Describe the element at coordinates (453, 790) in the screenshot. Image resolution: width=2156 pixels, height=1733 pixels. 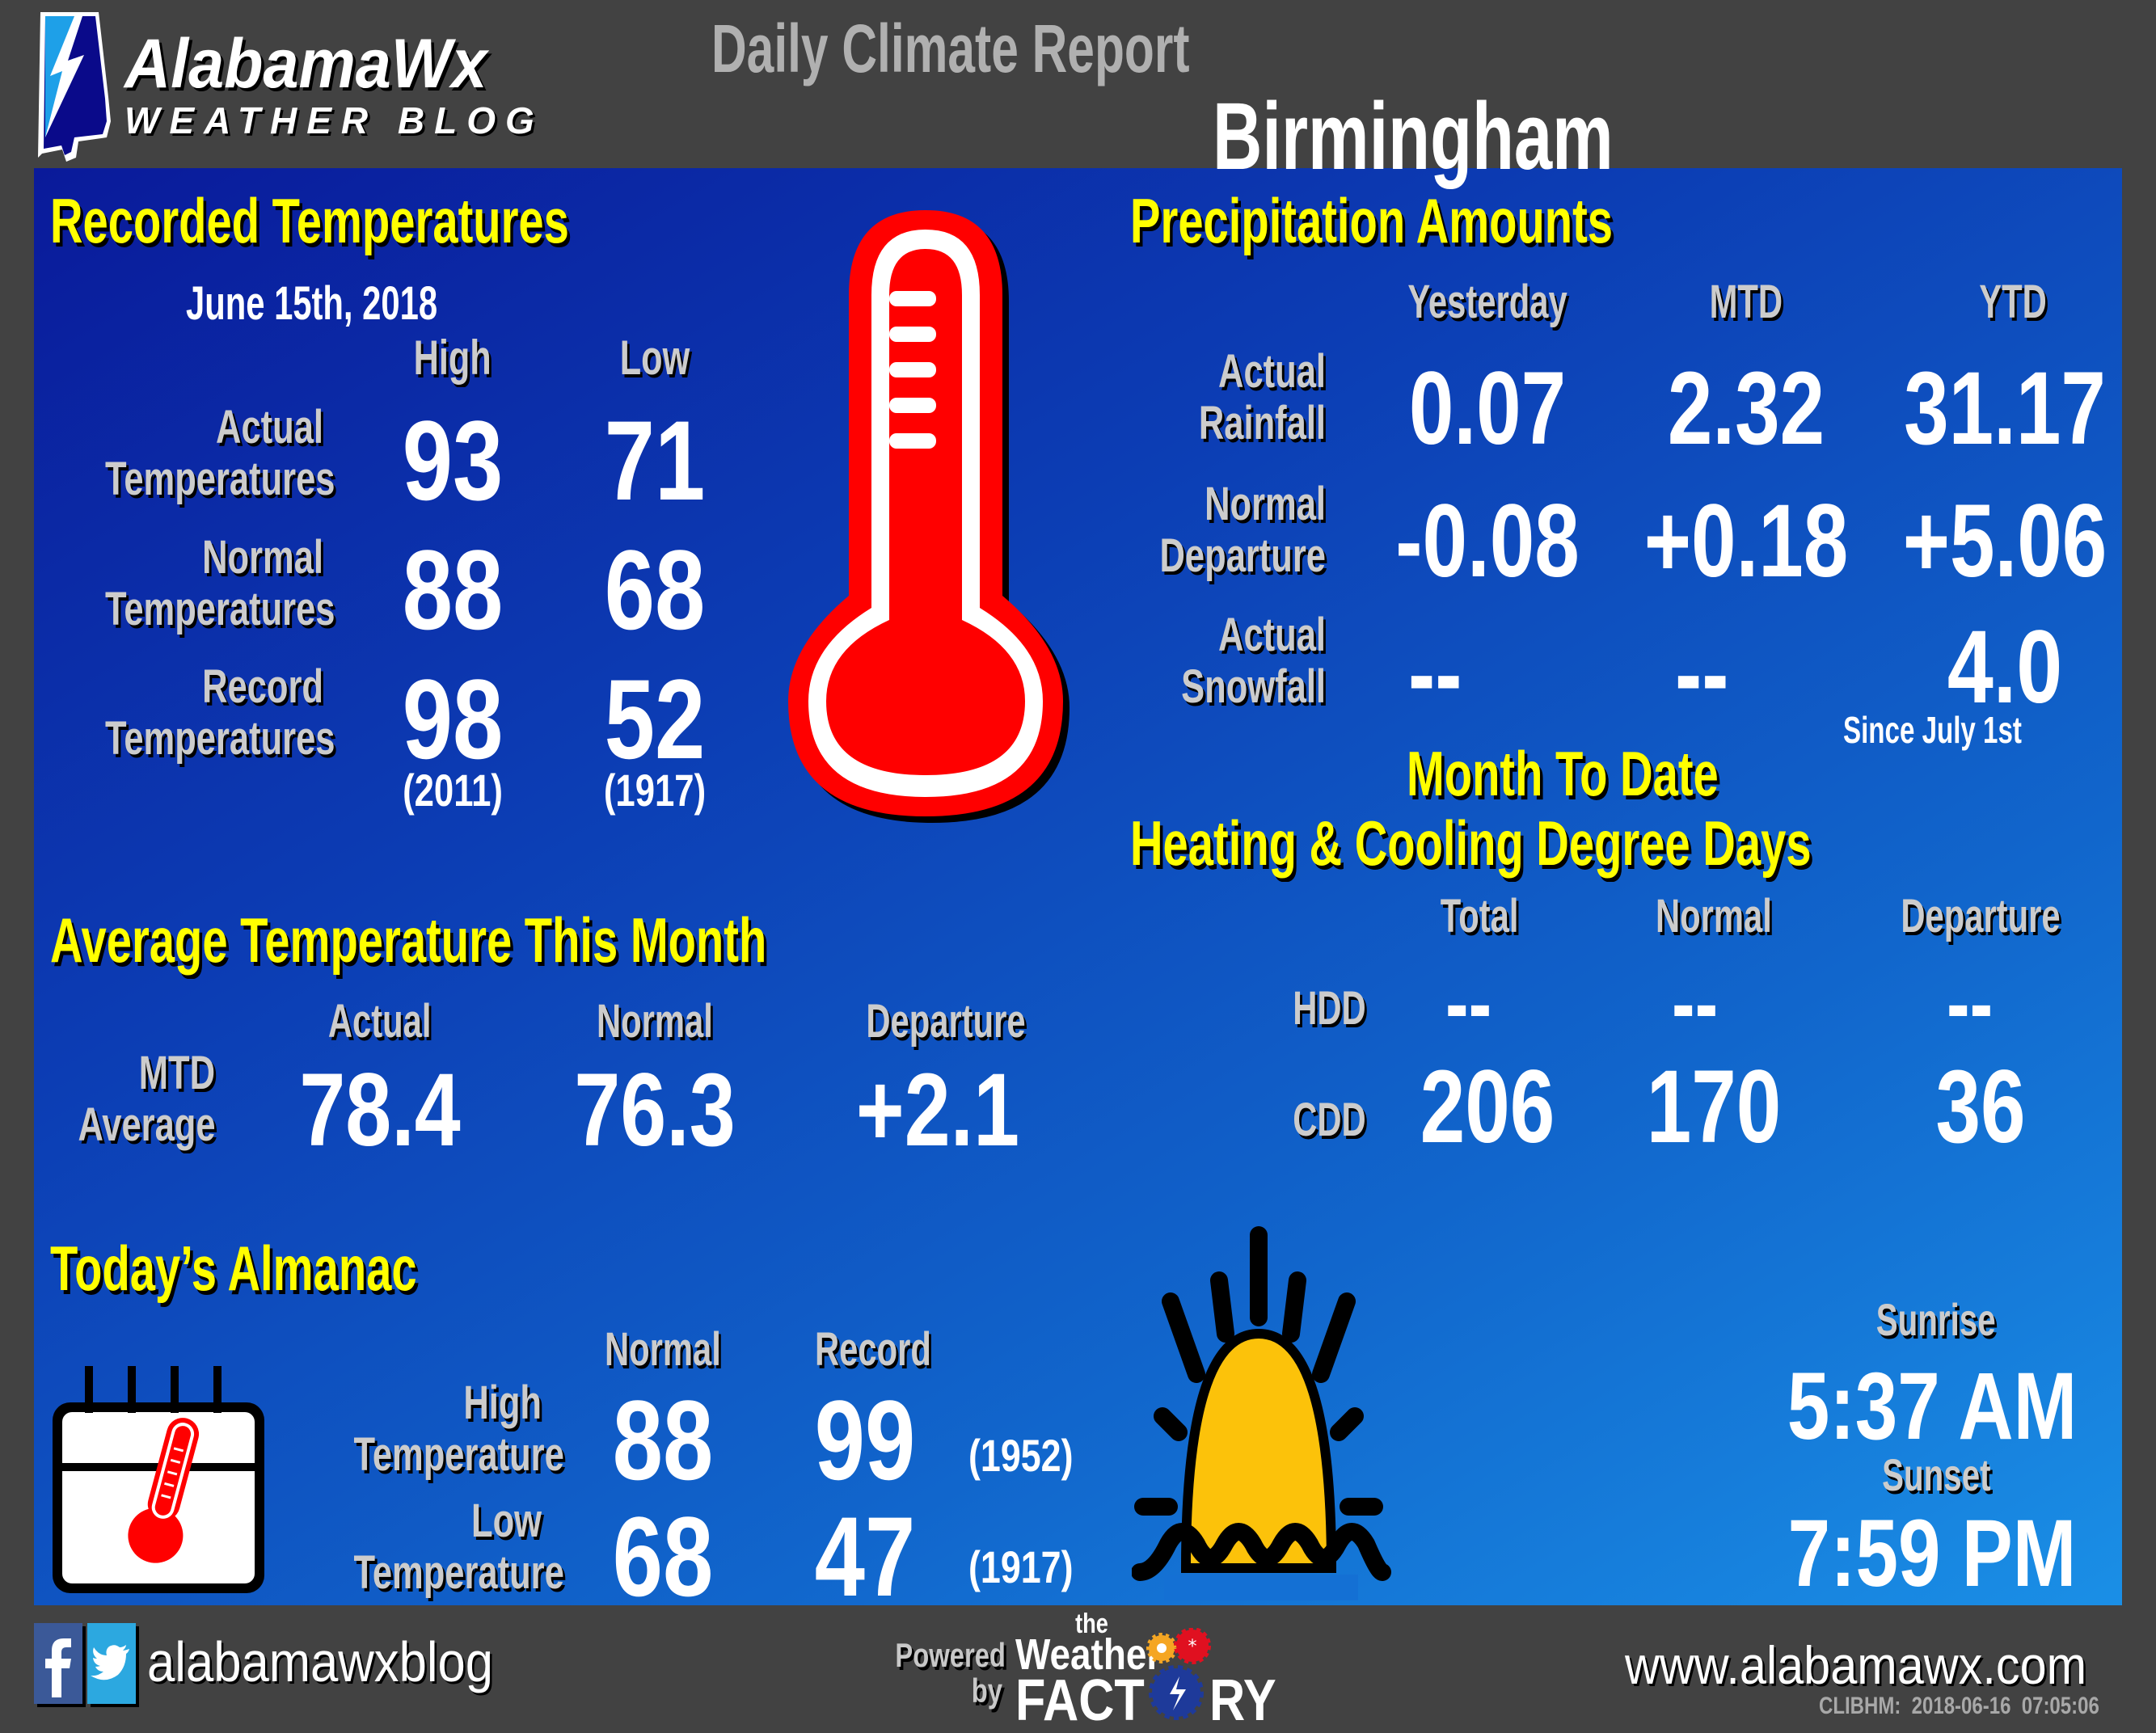
I see `record-high-year: (2011)` at that location.